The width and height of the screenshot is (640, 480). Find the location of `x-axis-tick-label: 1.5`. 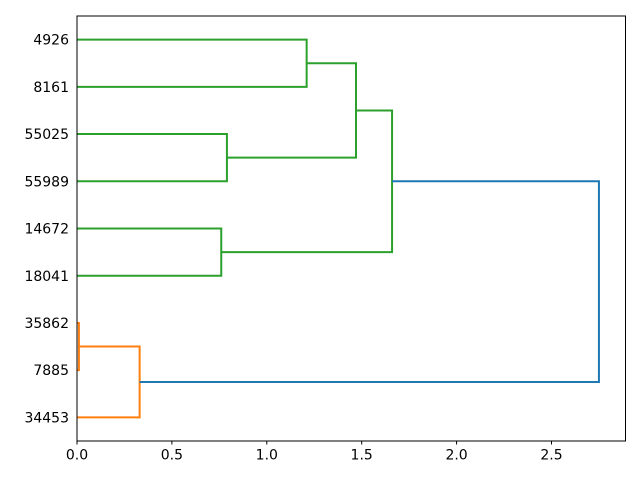

x-axis-tick-label: 1.5 is located at coordinates (362, 456).